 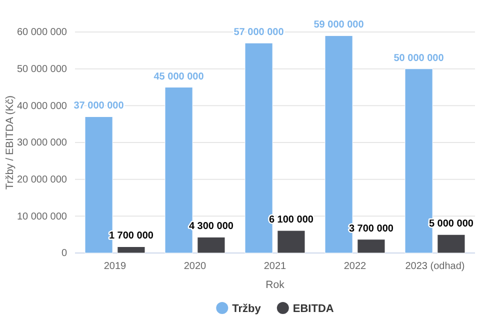 What do you see at coordinates (195, 266) in the screenshot?
I see `x-tick-label: 2020` at bounding box center [195, 266].